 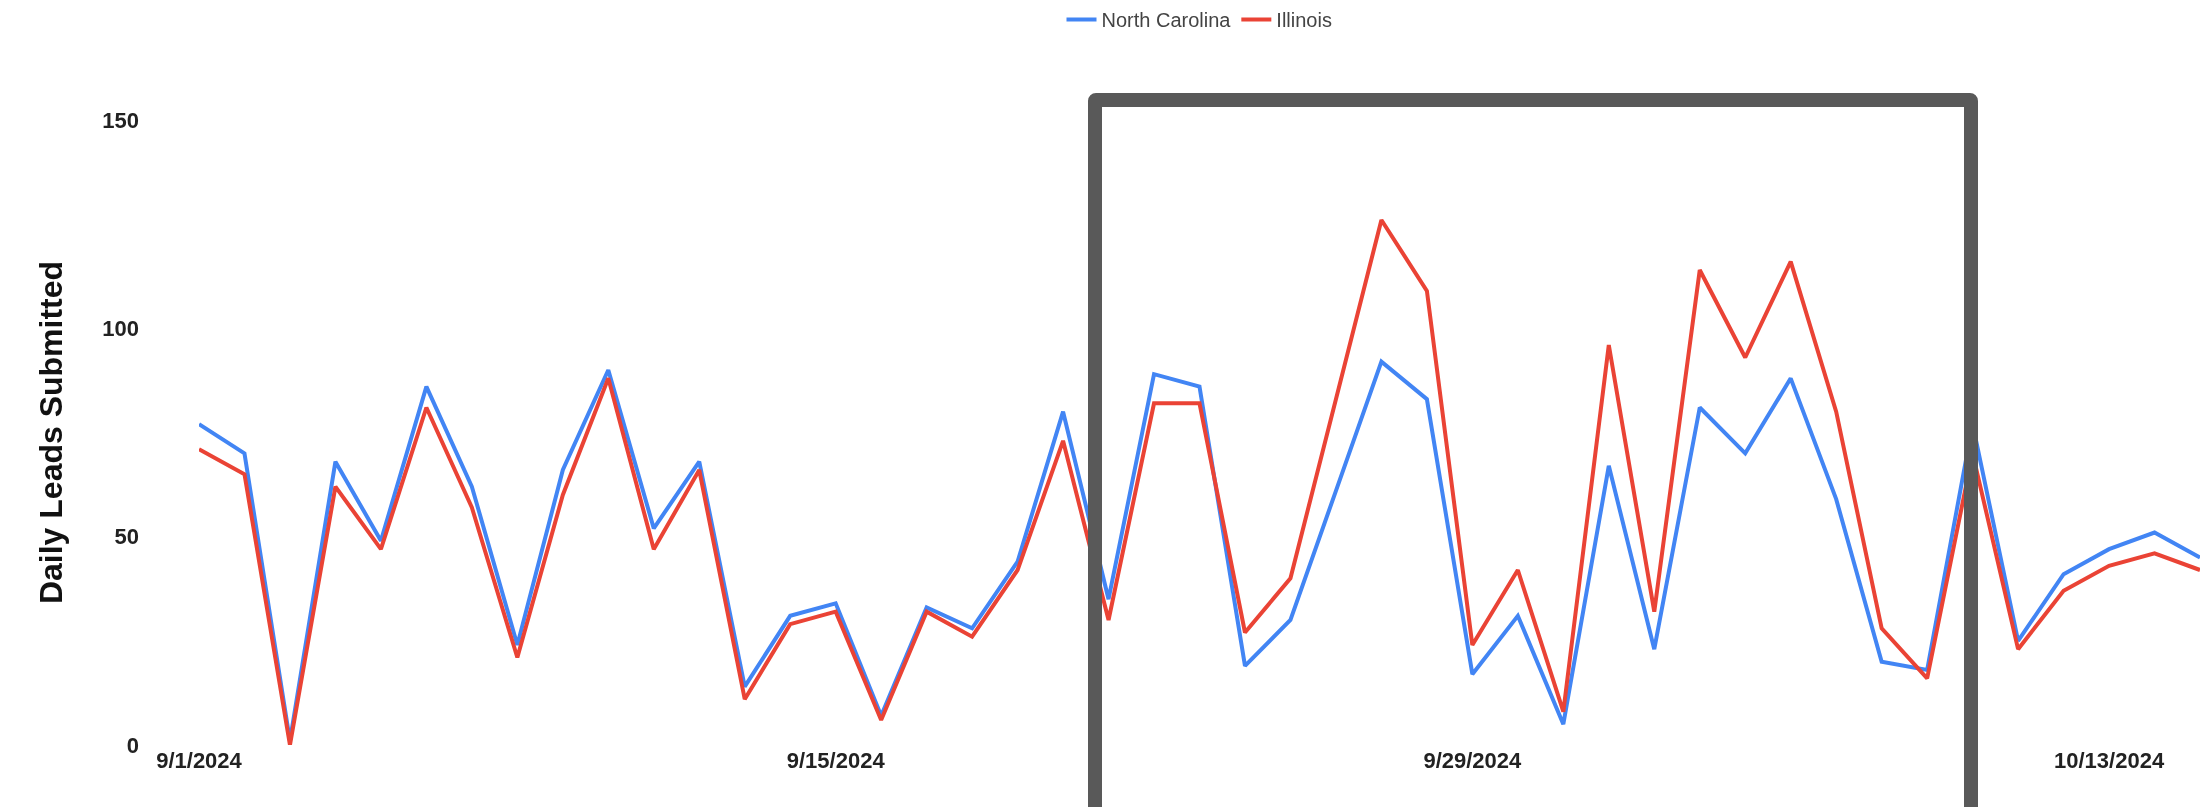 I want to click on y-axis-title: Daily Leads Submitted, so click(x=50, y=432).